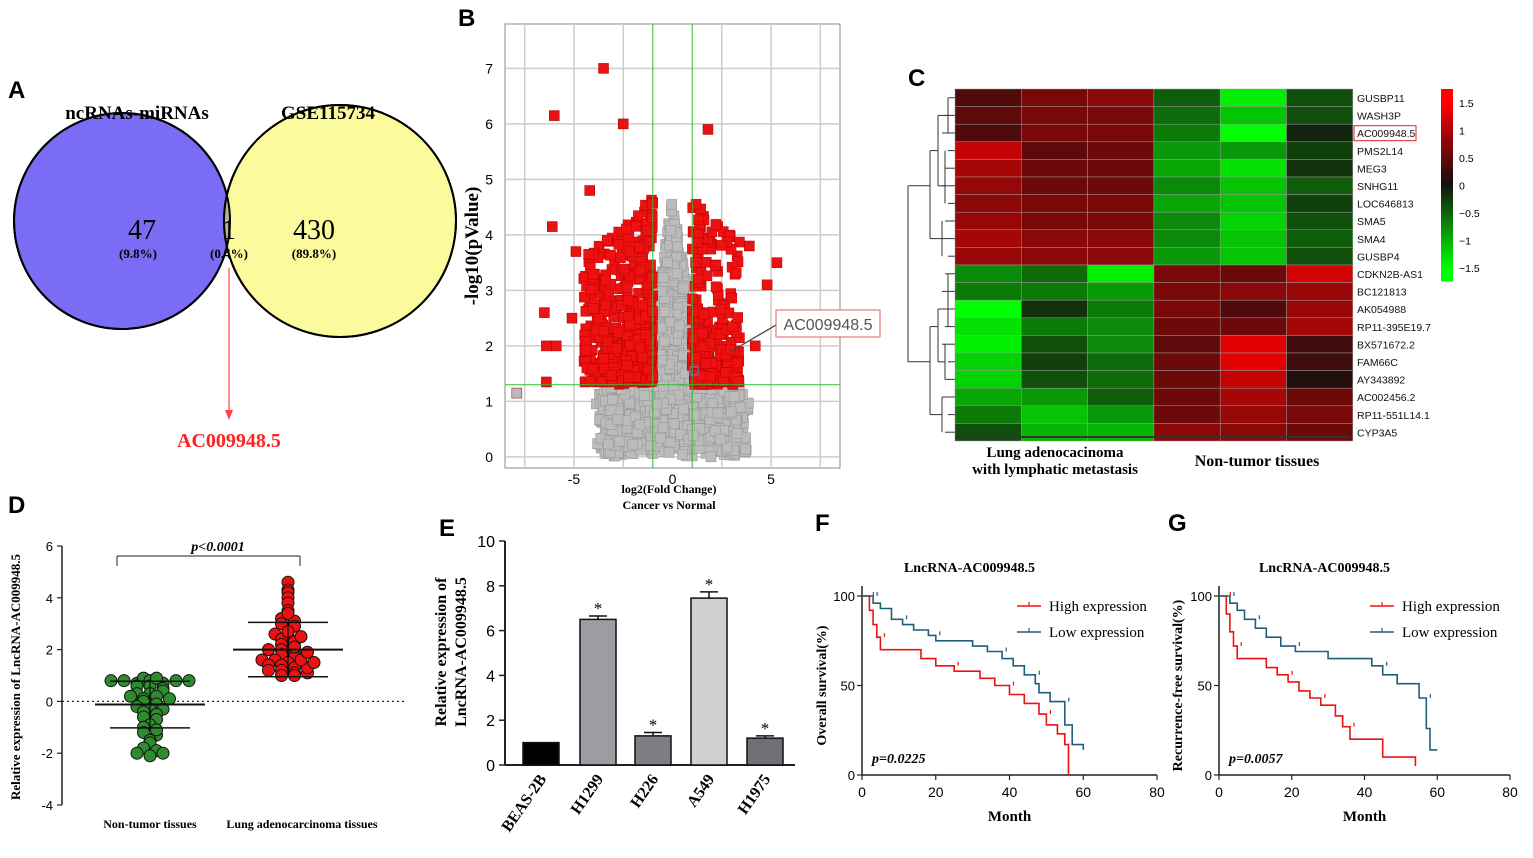 This screenshot has width=1533, height=858. I want to click on panel-label-b: B, so click(466, 18).